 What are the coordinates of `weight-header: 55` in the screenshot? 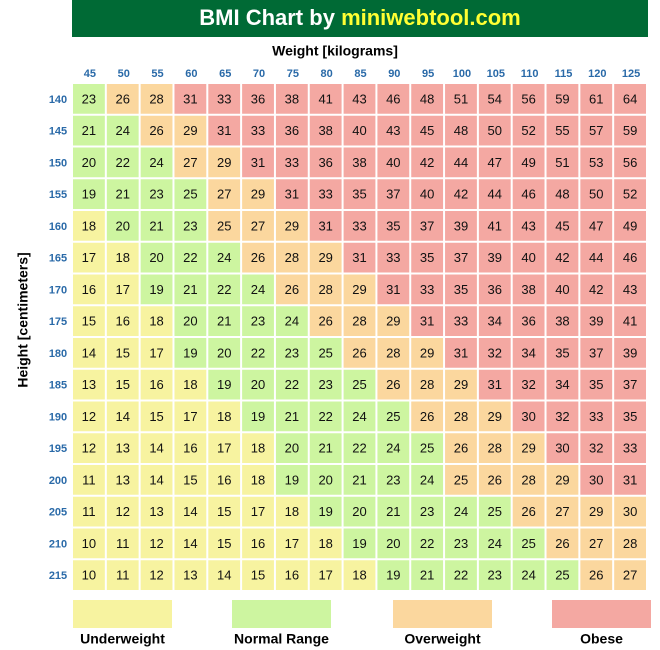 It's located at (157, 74).